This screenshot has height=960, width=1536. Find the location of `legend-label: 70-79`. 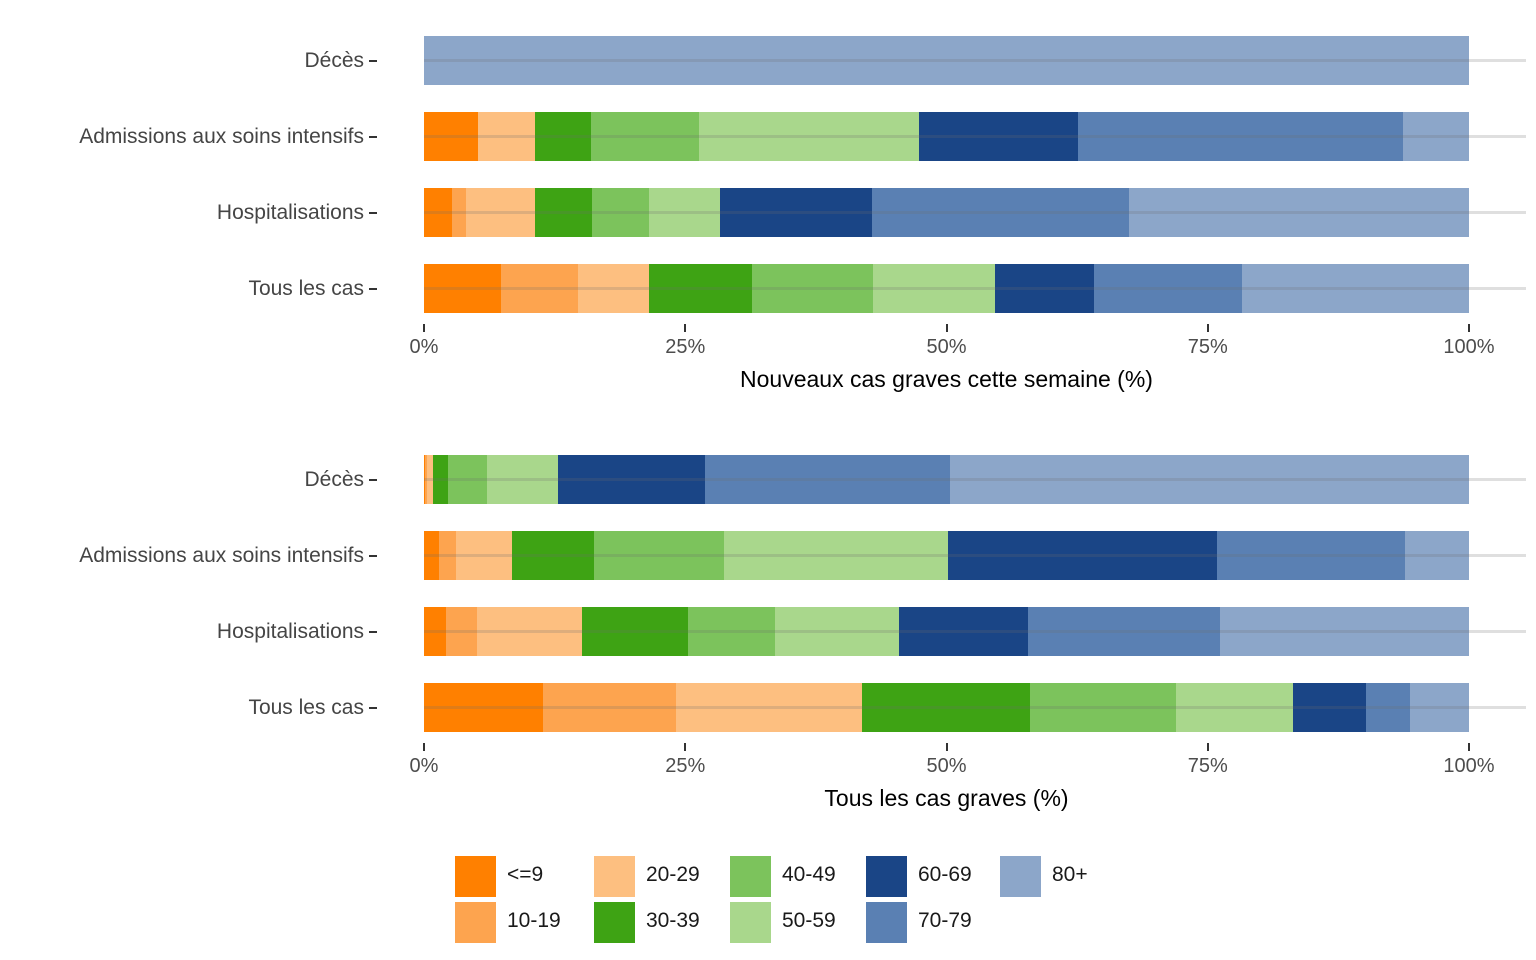

legend-label: 70-79 is located at coordinates (945, 920).